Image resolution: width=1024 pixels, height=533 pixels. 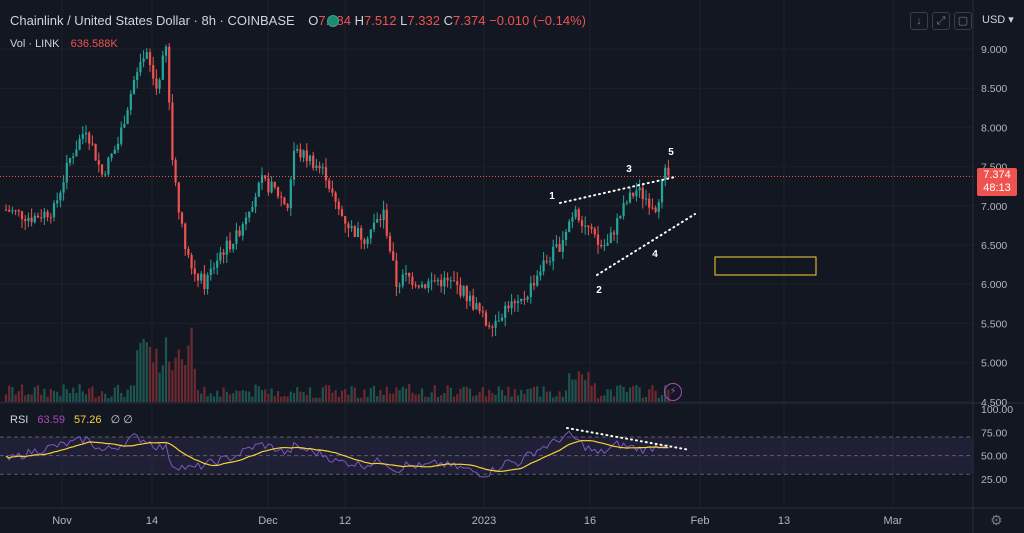 What do you see at coordinates (994, 364) in the screenshot?
I see `price-tick-label: 5.000` at bounding box center [994, 364].